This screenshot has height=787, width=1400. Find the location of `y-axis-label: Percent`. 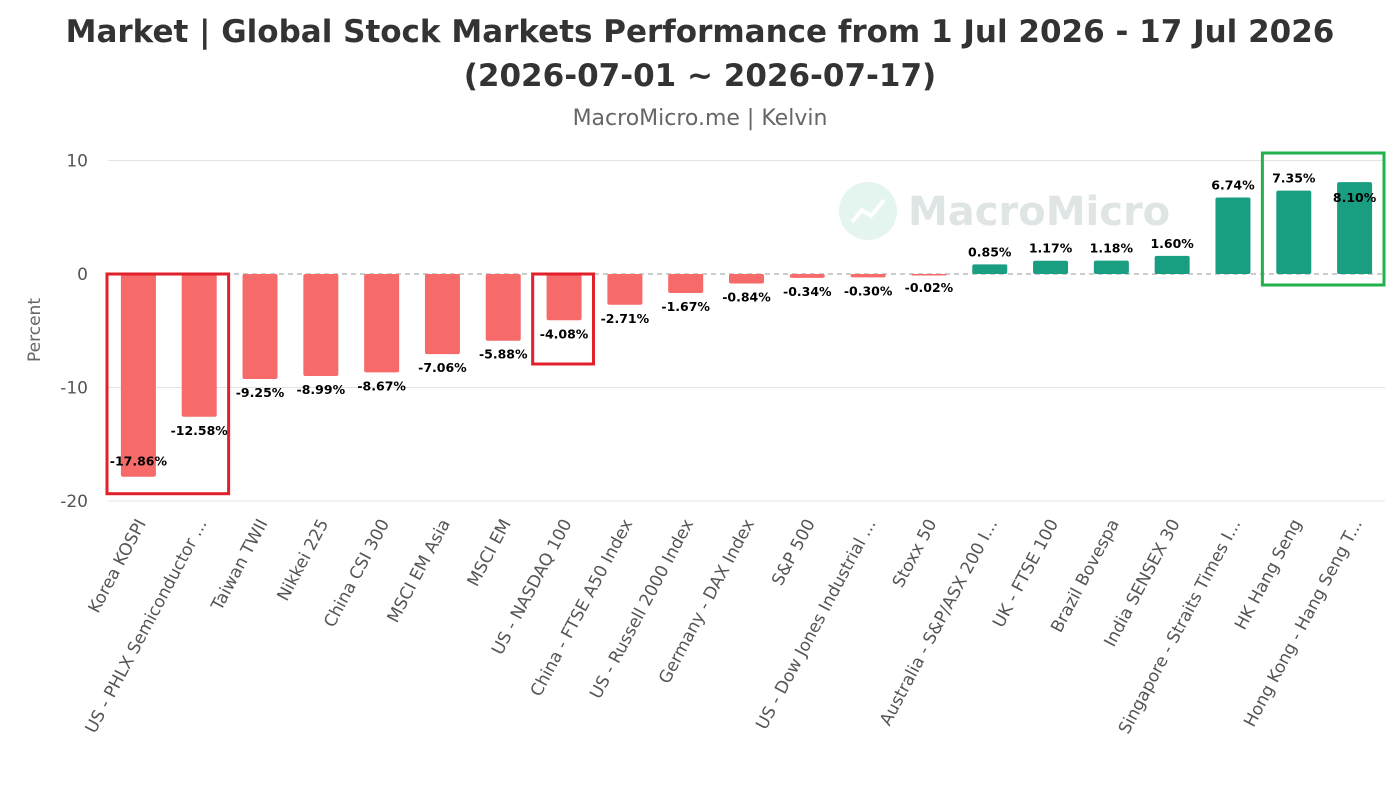

y-axis-label: Percent is located at coordinates (35, 330).